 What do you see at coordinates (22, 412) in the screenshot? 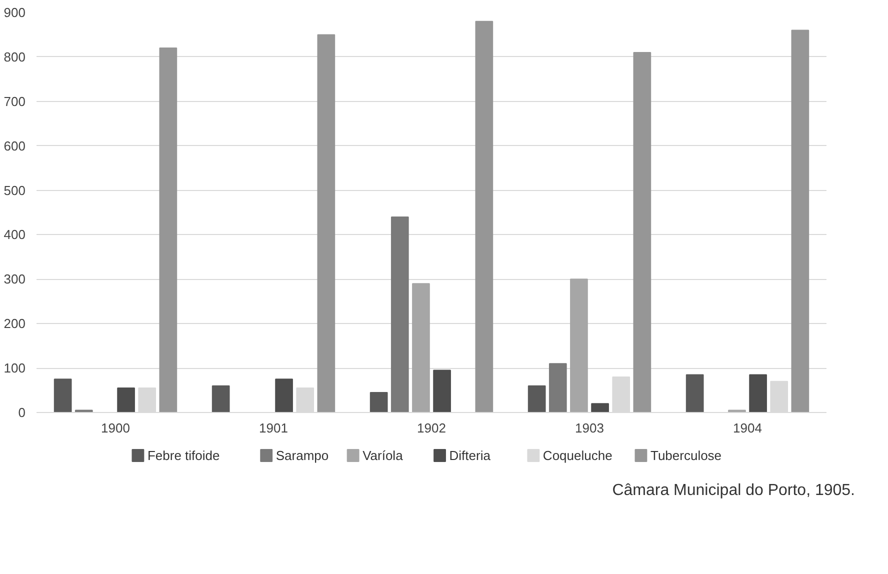
I see `y-tick-label: 0` at bounding box center [22, 412].